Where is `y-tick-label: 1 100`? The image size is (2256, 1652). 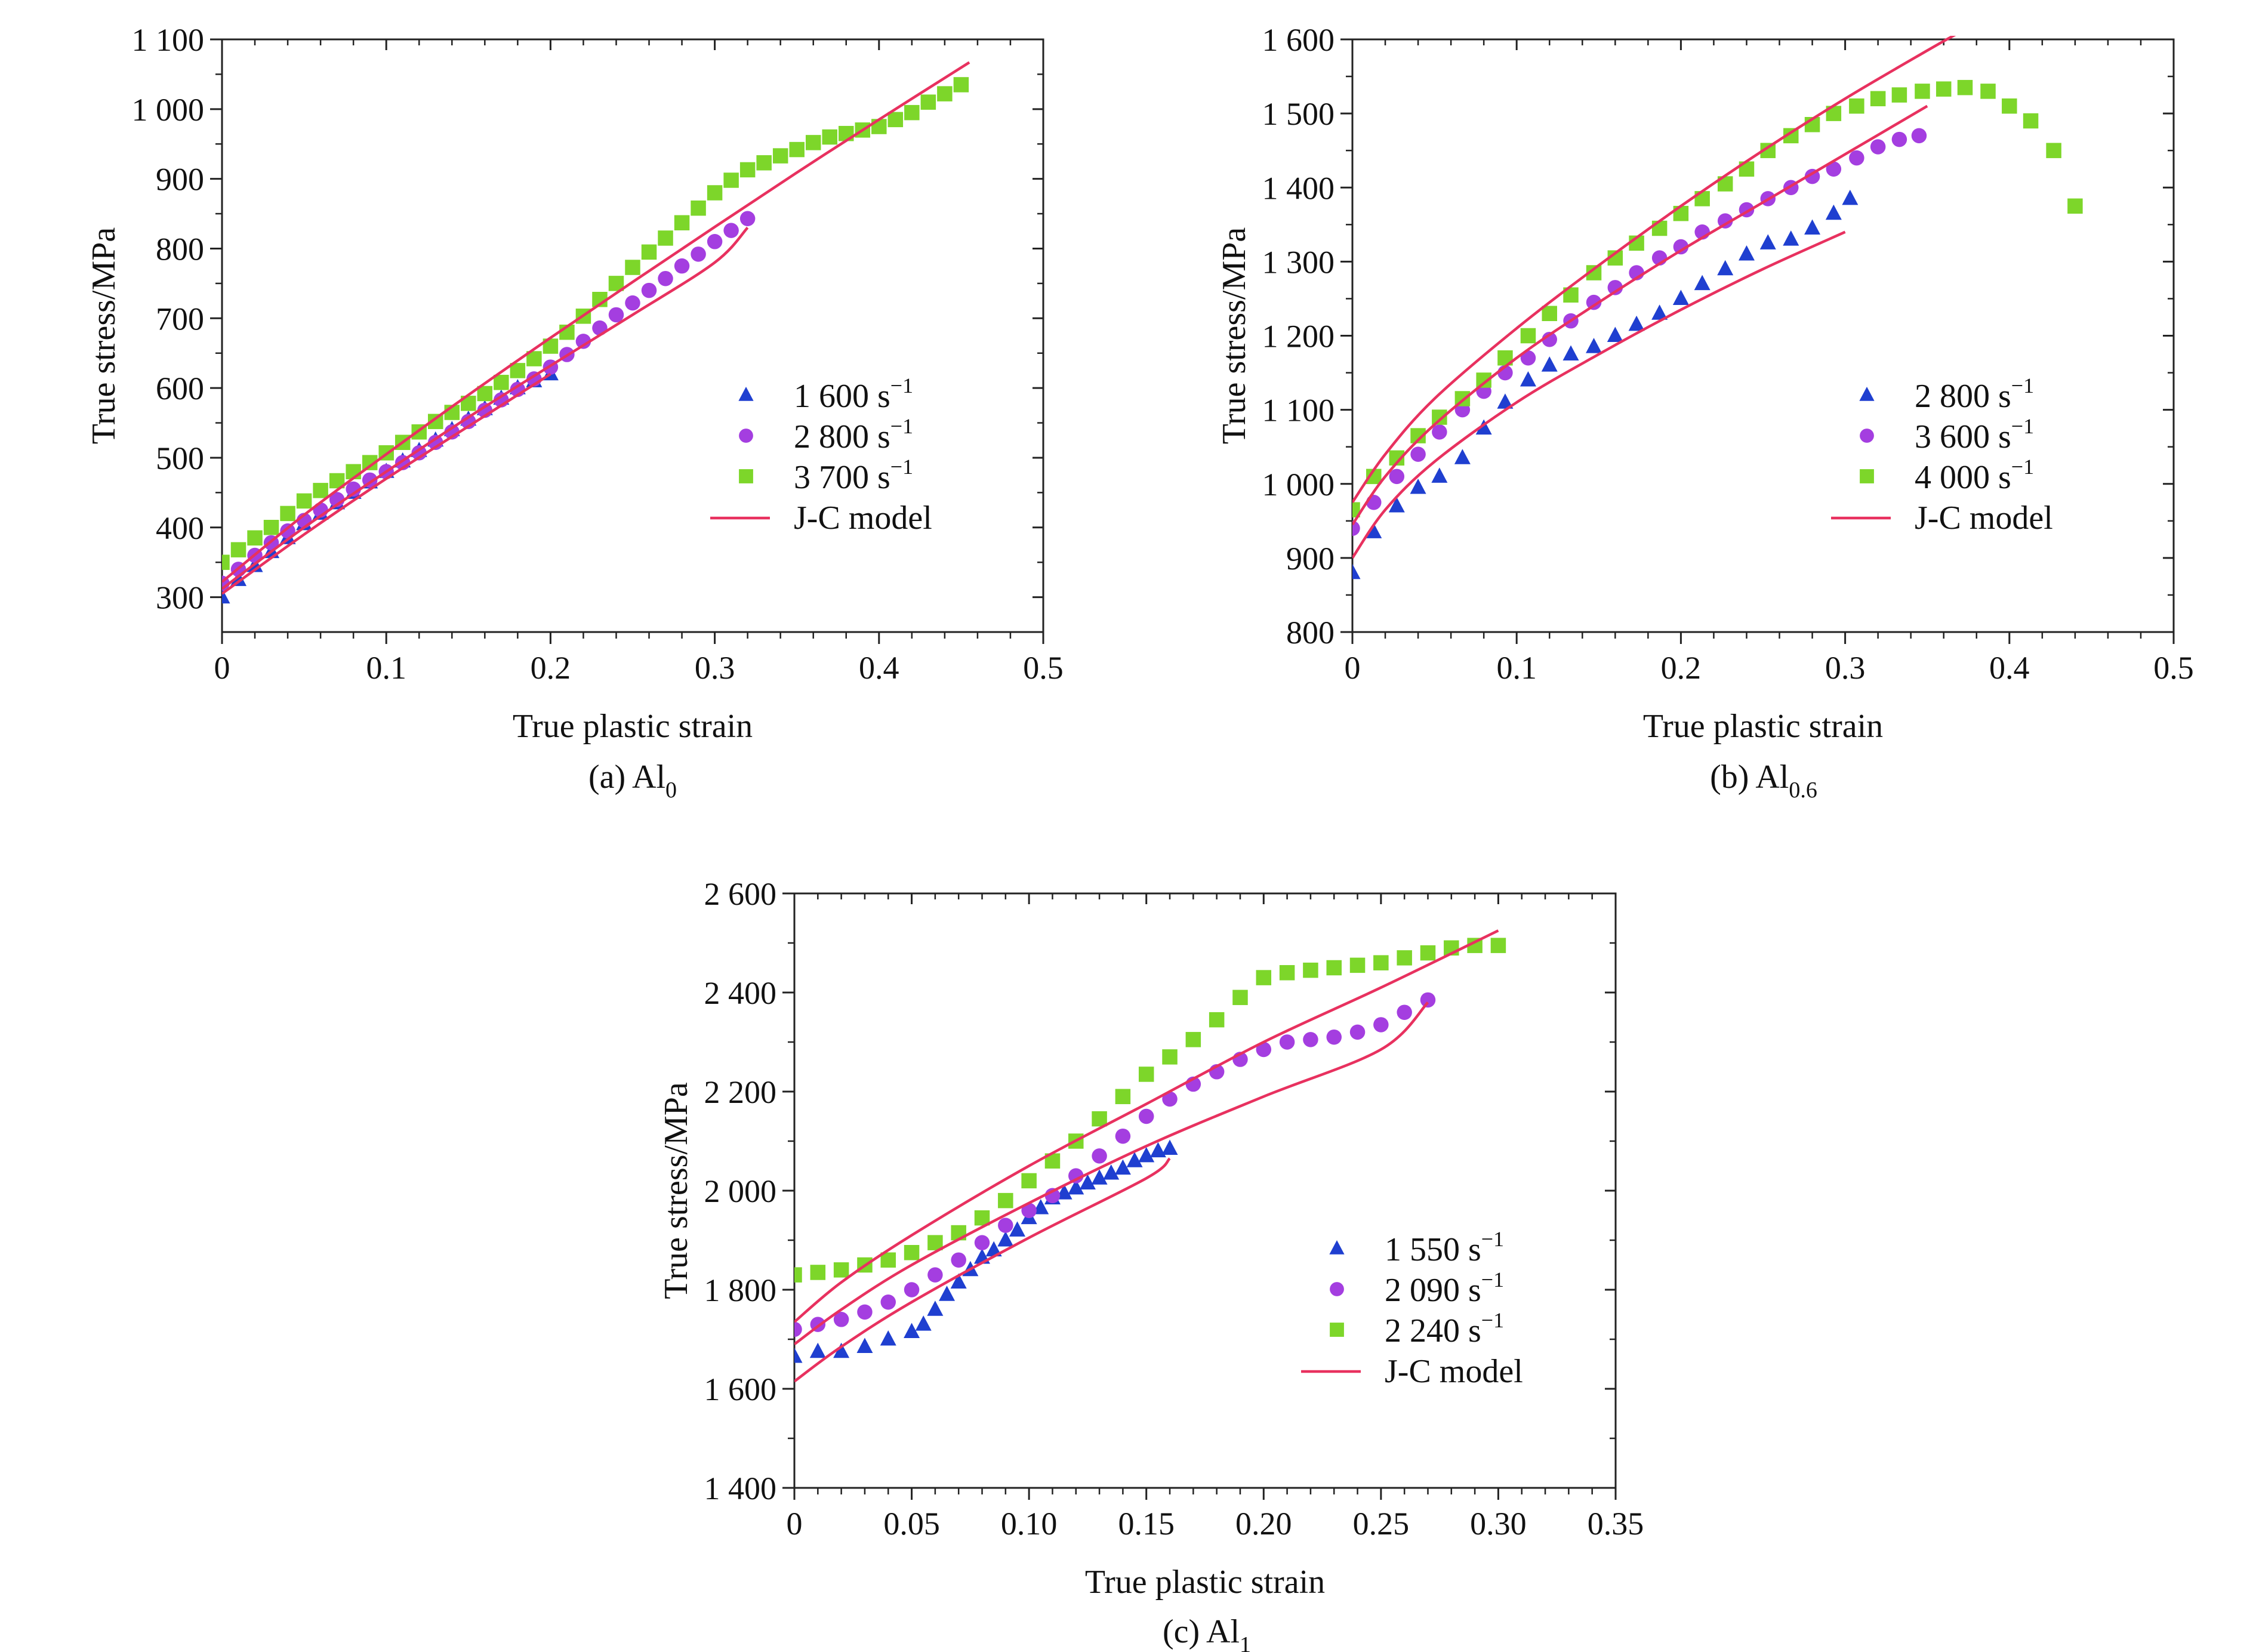 y-tick-label: 1 100 is located at coordinates (168, 40).